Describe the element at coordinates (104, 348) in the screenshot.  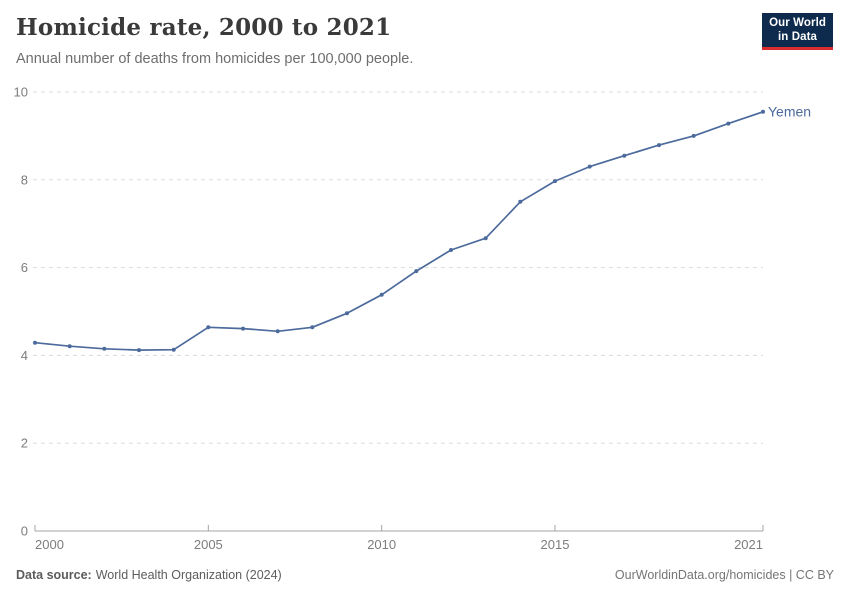
I see `data-point-yemen-2002` at that location.